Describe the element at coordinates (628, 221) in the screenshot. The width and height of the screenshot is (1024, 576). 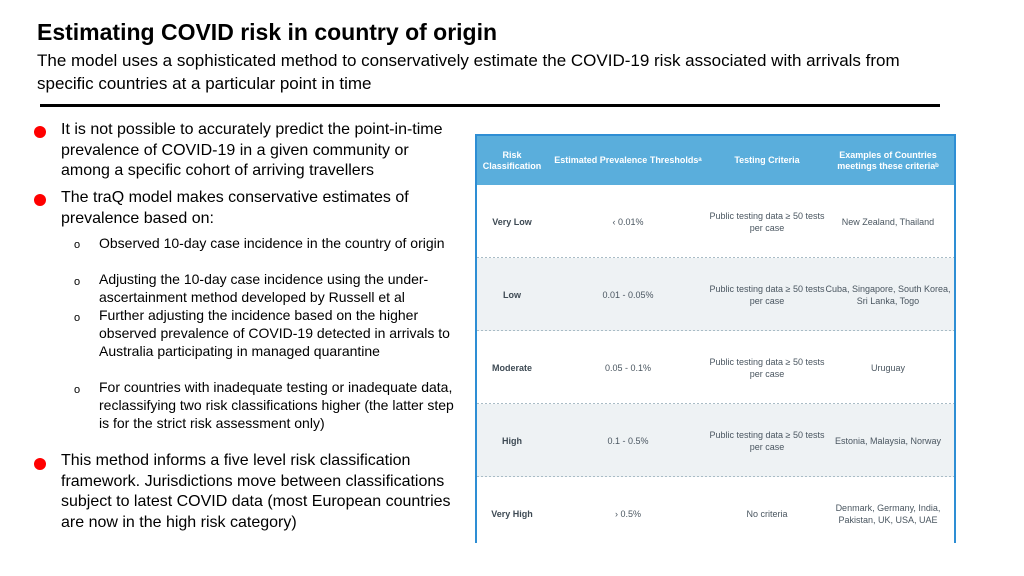
I see `prevalence-cell: ‹ 0.01%` at that location.